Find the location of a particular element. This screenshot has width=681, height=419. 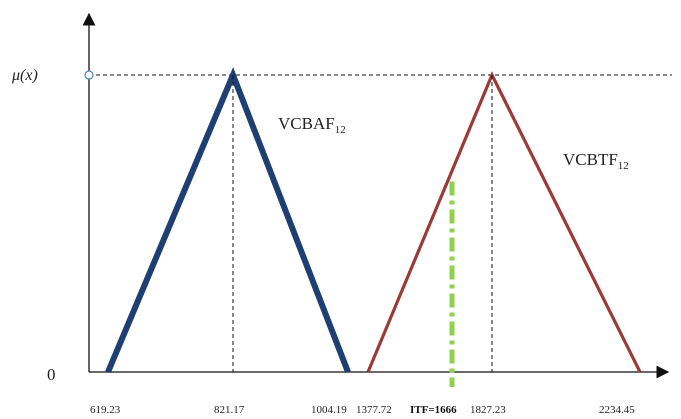

vcbtf-label: VCBTF12 is located at coordinates (596, 161).